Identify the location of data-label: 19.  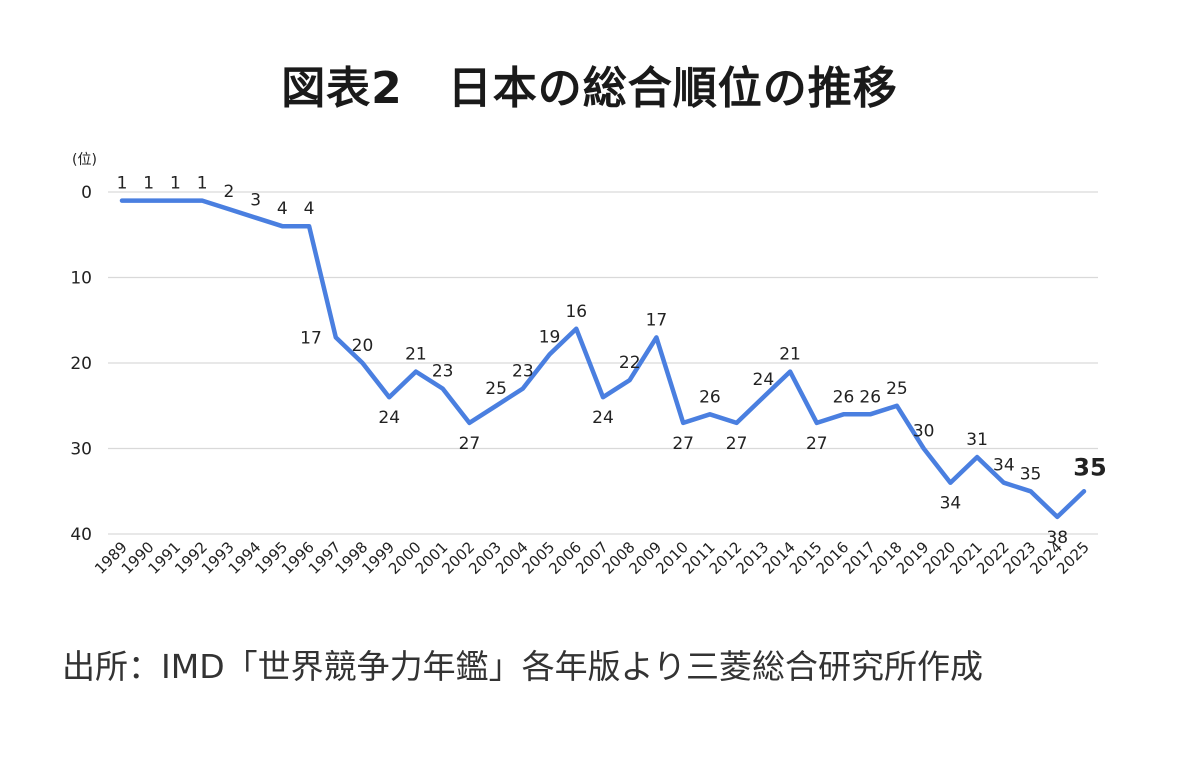
(550, 337).